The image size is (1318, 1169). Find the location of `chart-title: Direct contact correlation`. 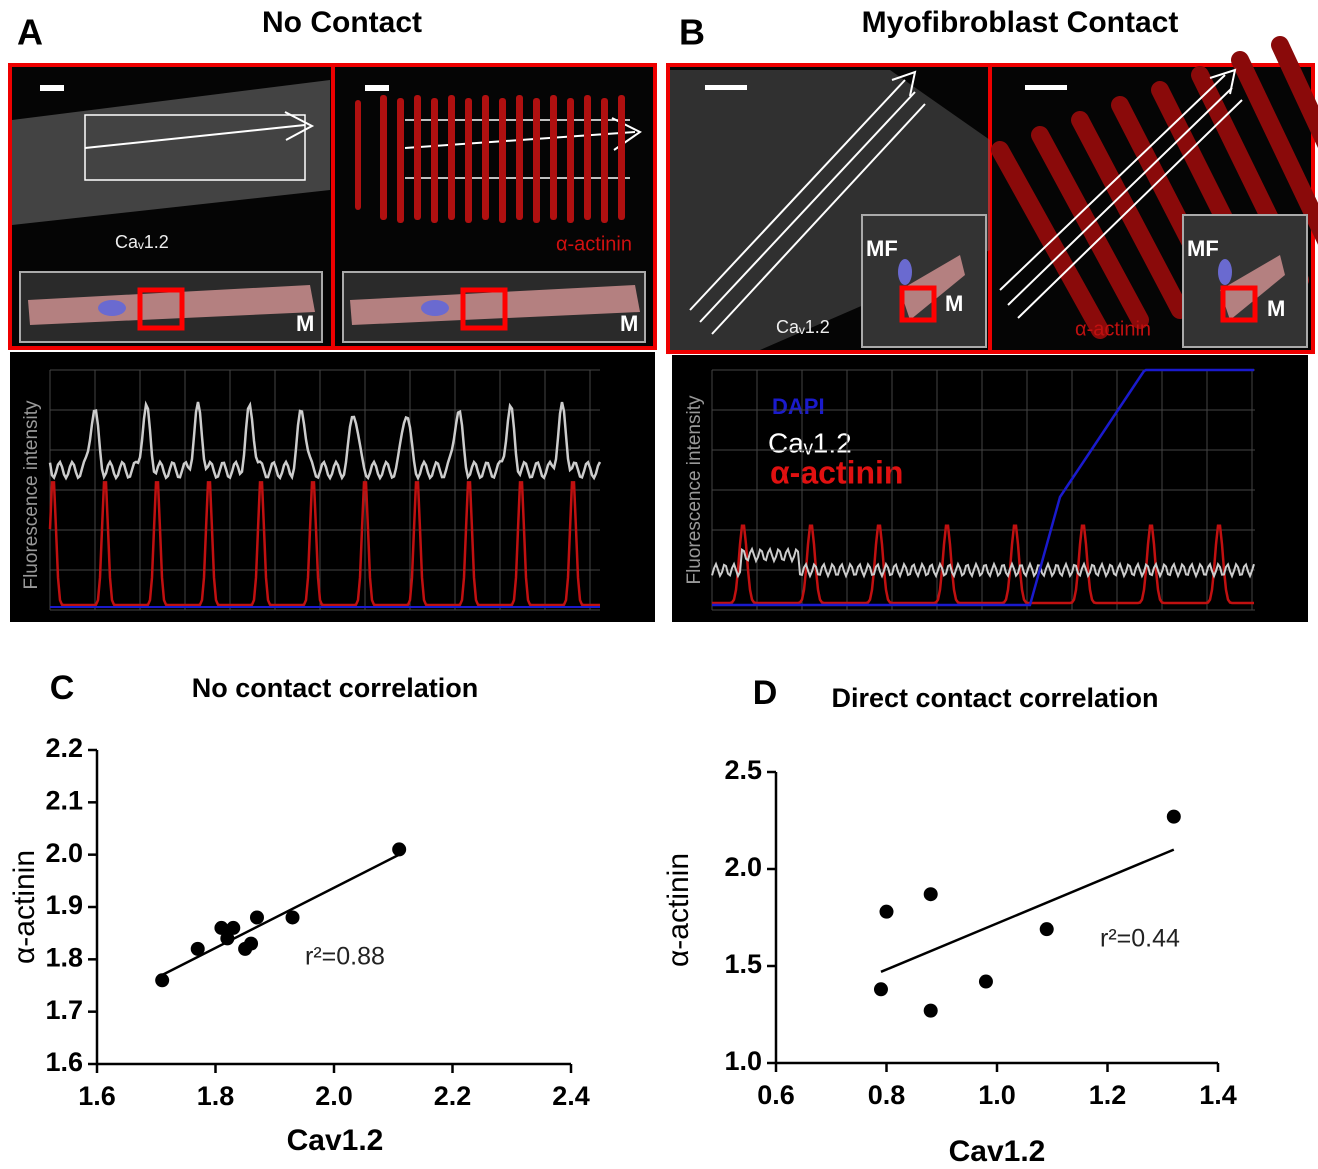

chart-title: Direct contact correlation is located at coordinates (994, 698).